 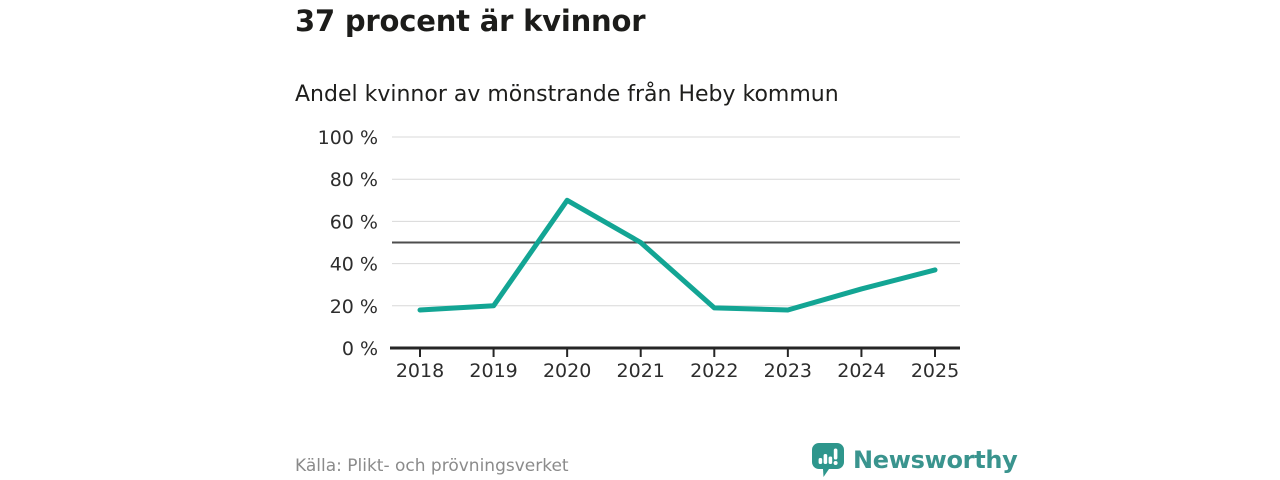 What do you see at coordinates (354, 307) in the screenshot?
I see `y-tick-label: 20 %` at bounding box center [354, 307].